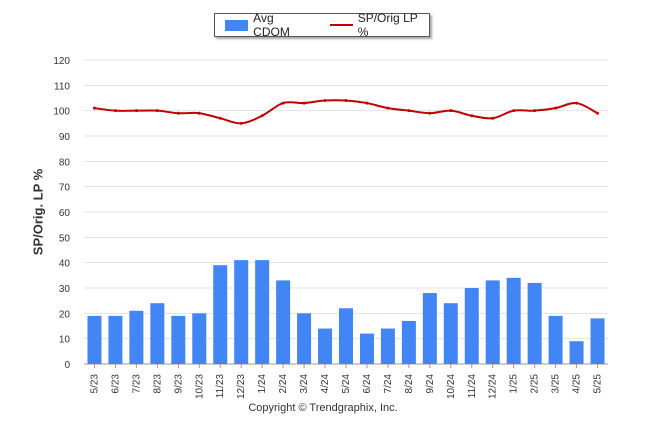 The image size is (646, 434). What do you see at coordinates (535, 384) in the screenshot?
I see `x-tick-label: 2/25` at bounding box center [535, 384].